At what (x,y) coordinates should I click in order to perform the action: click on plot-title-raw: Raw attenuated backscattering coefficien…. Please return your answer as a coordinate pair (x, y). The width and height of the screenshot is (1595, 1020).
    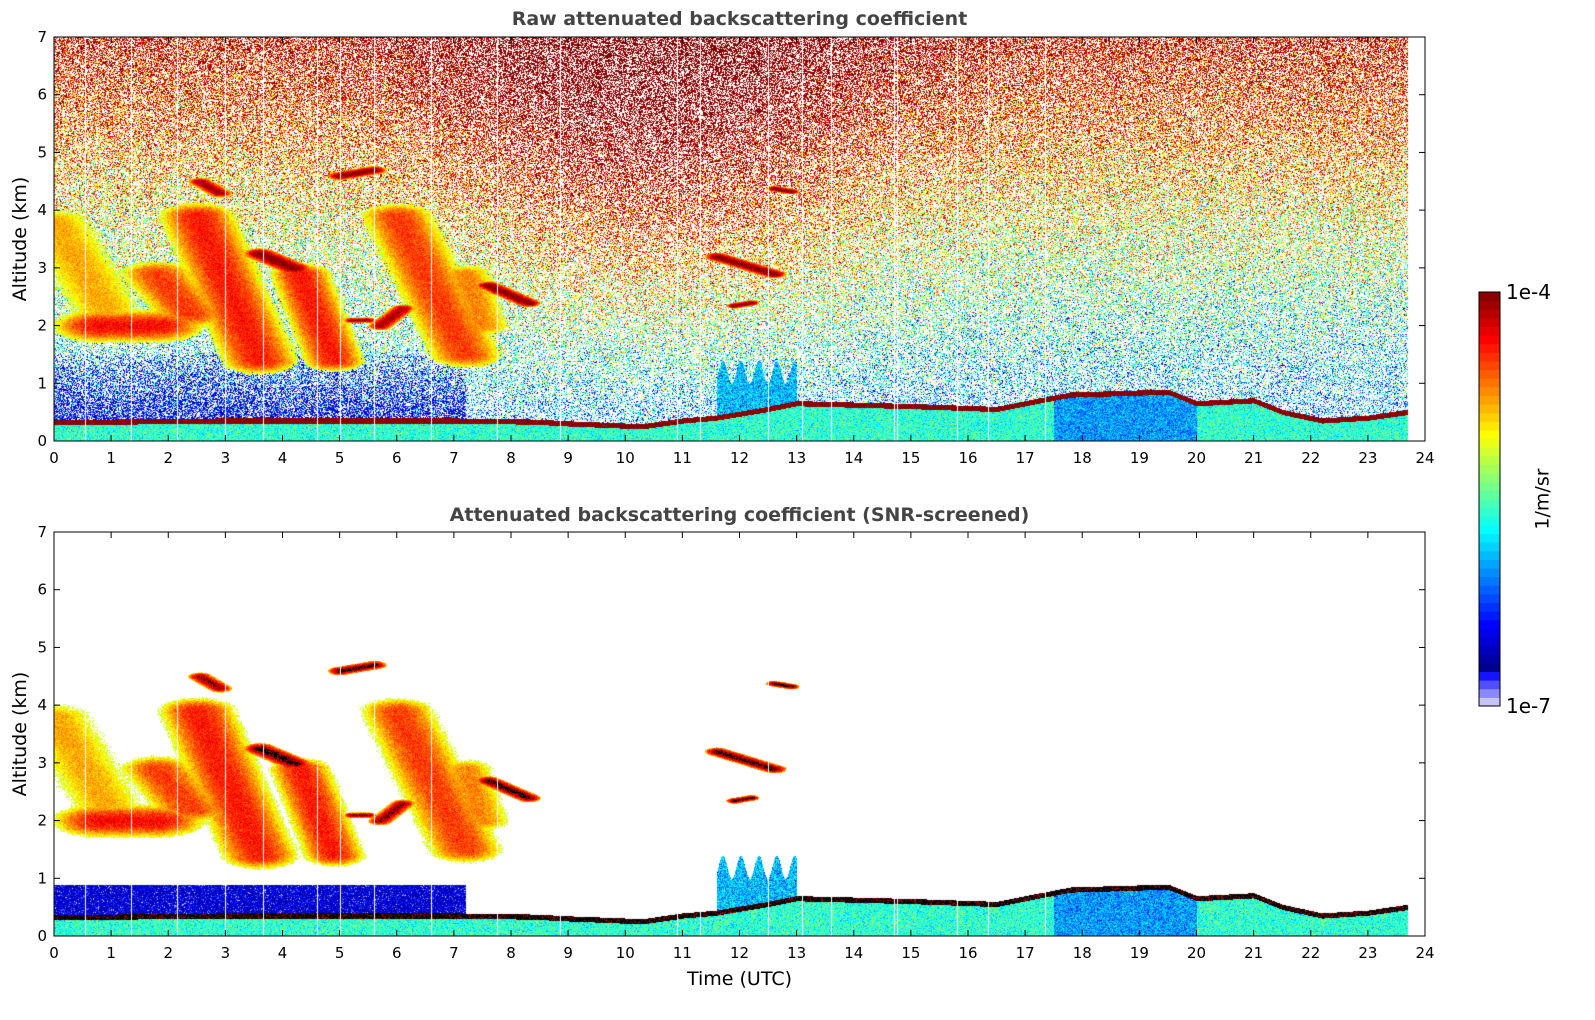
    Looking at the image, I should click on (739, 19).